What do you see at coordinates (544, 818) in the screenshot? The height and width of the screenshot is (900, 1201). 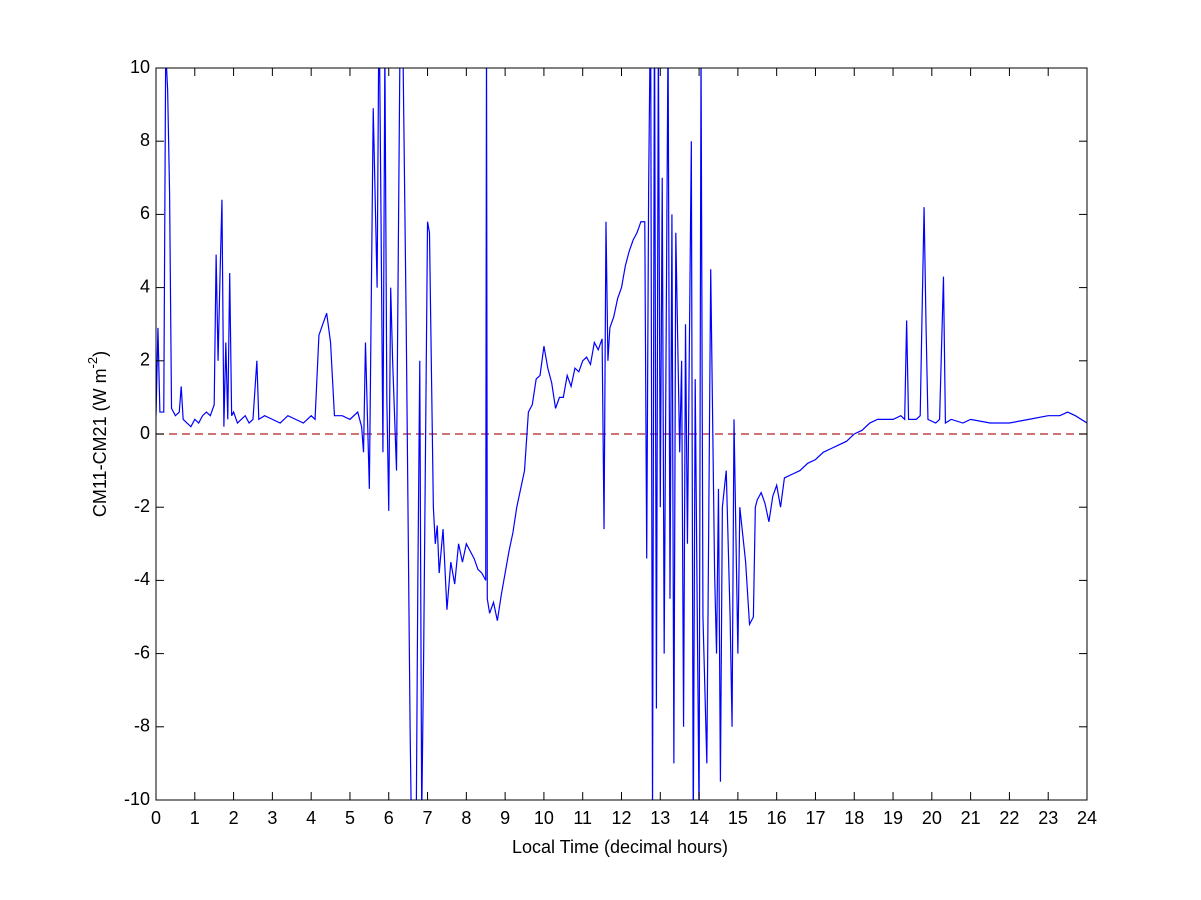 I see `x-tick-label: 10` at bounding box center [544, 818].